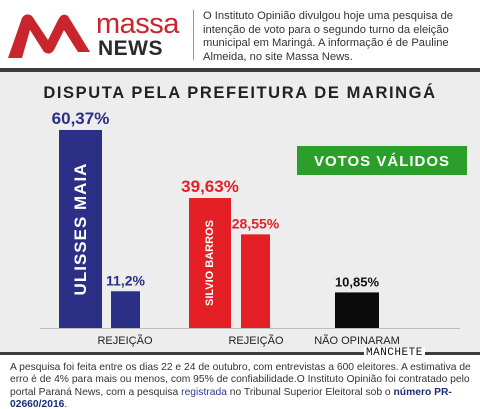  What do you see at coordinates (256, 223) in the screenshot?
I see `value-label-rejei-o-3: 28,55%` at bounding box center [256, 223].